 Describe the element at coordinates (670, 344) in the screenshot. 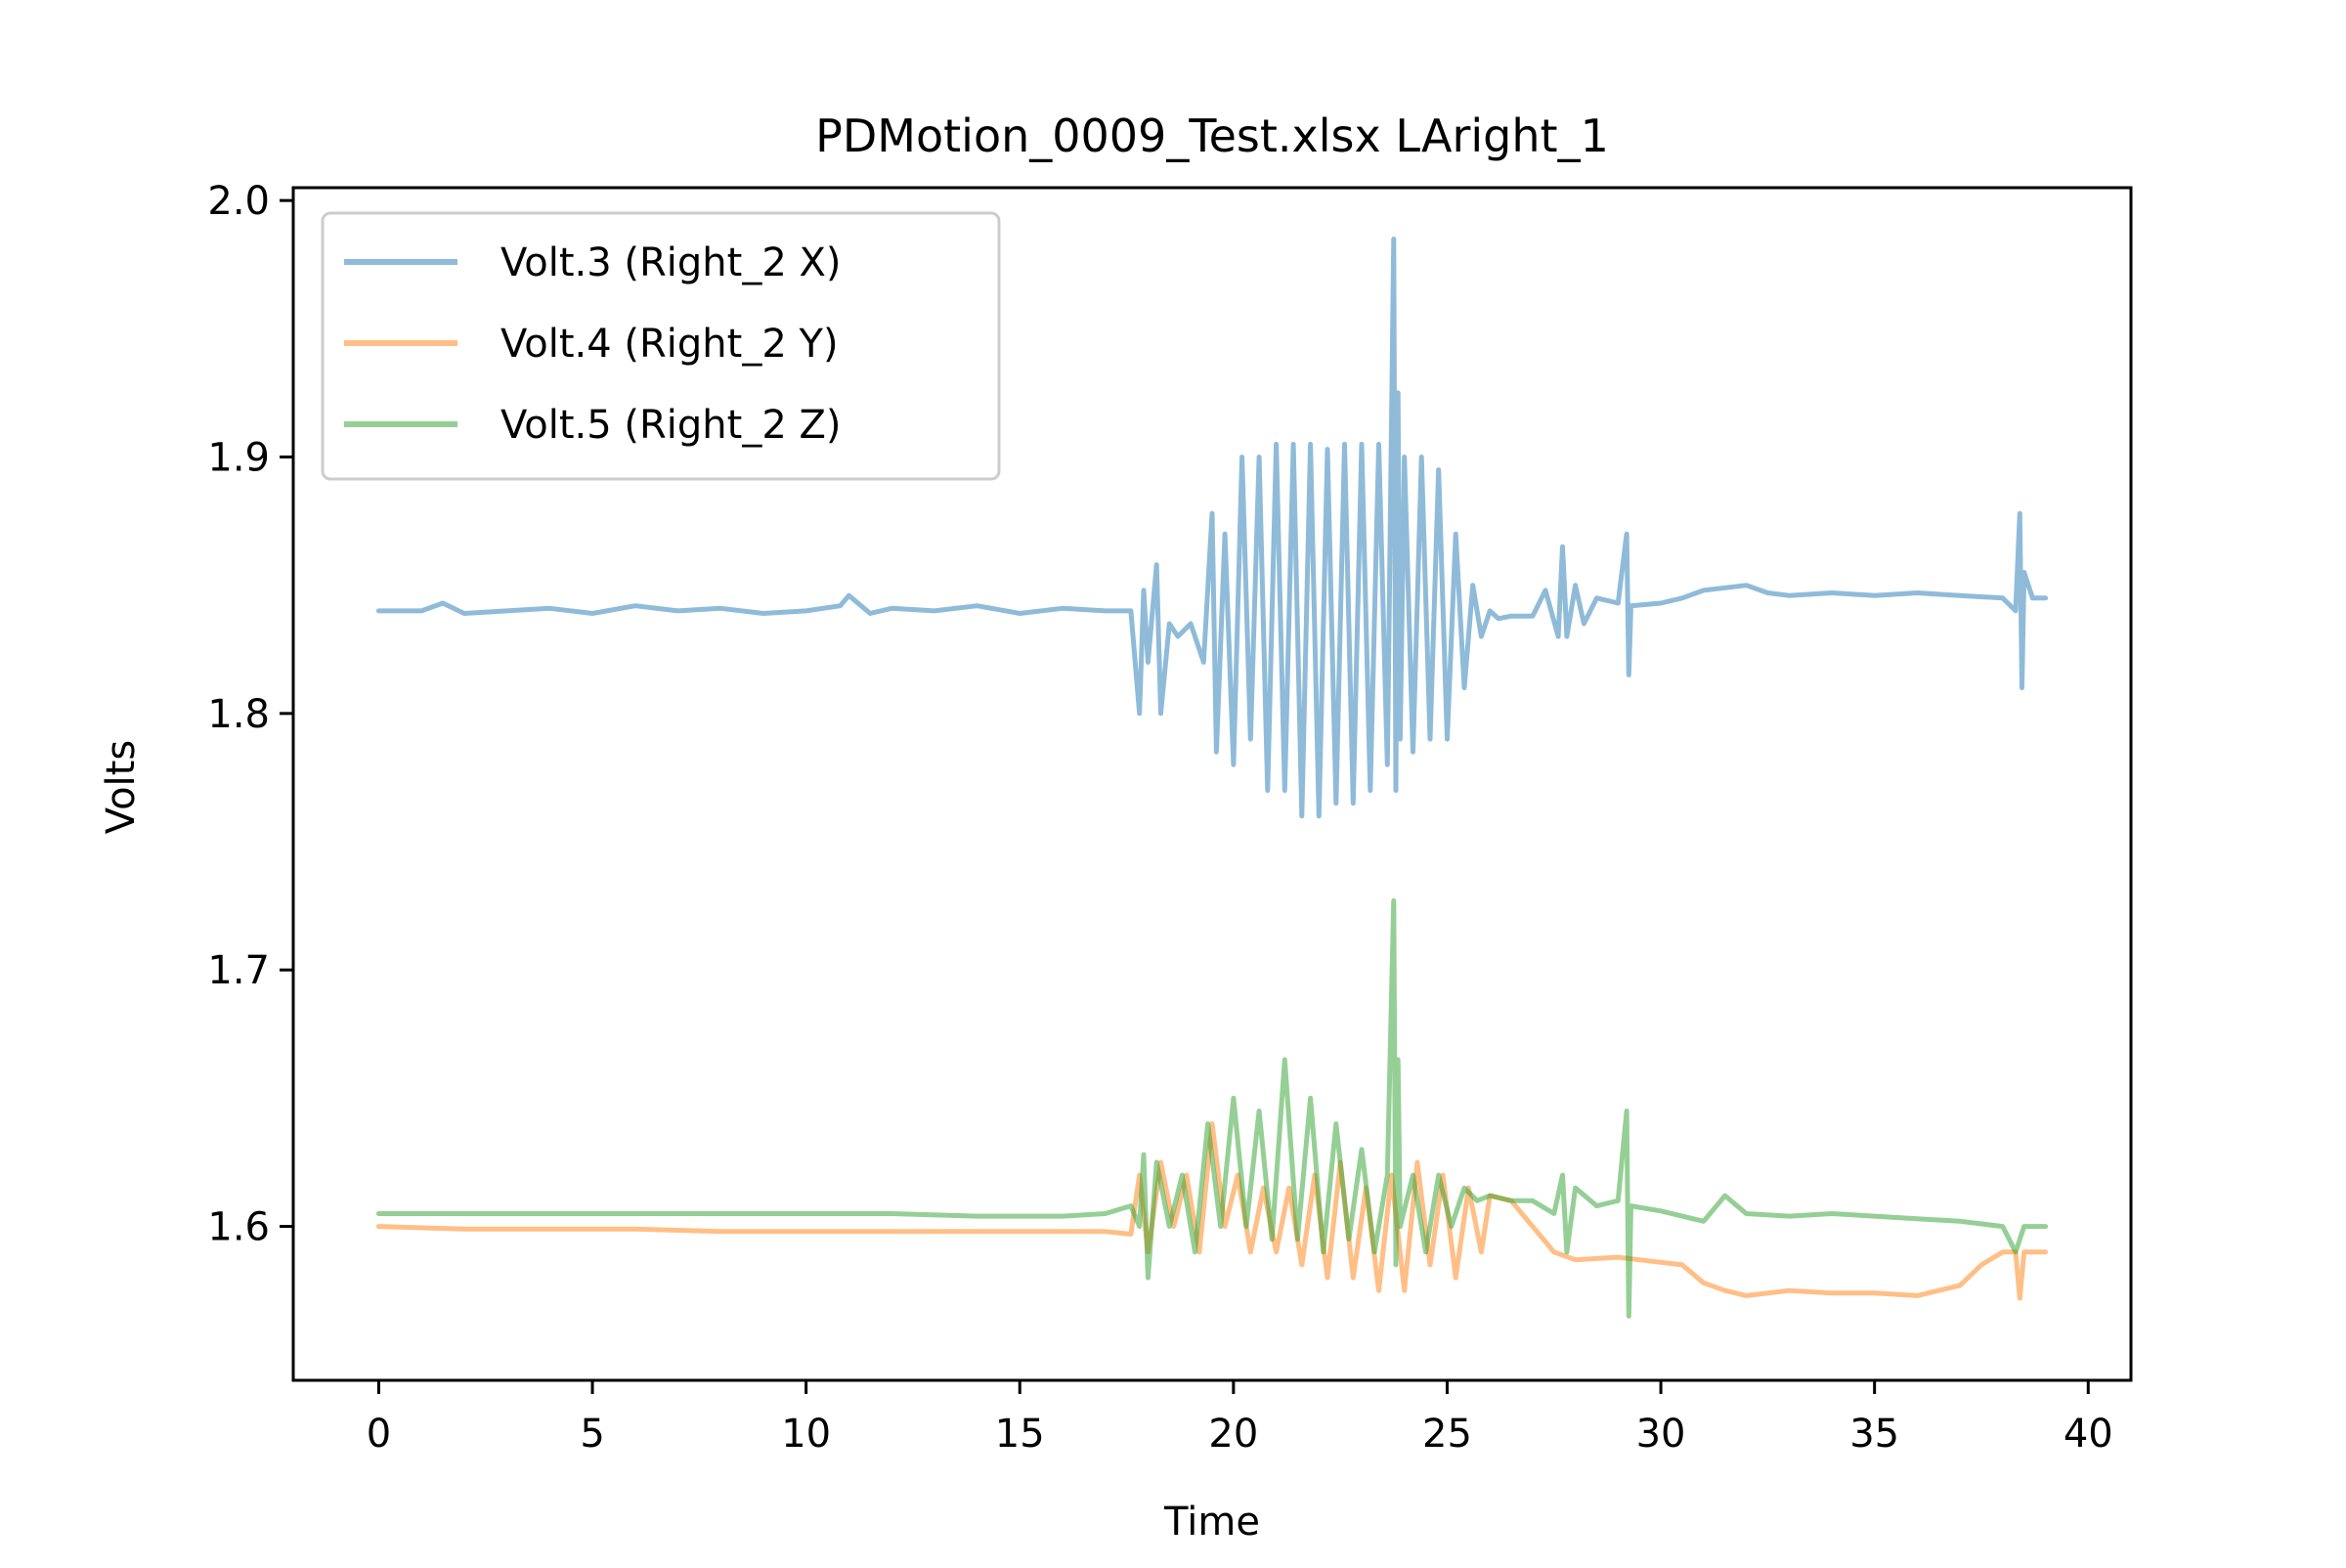

I see `legend-label-y: Volt.4 (Right_2 Y)` at that location.